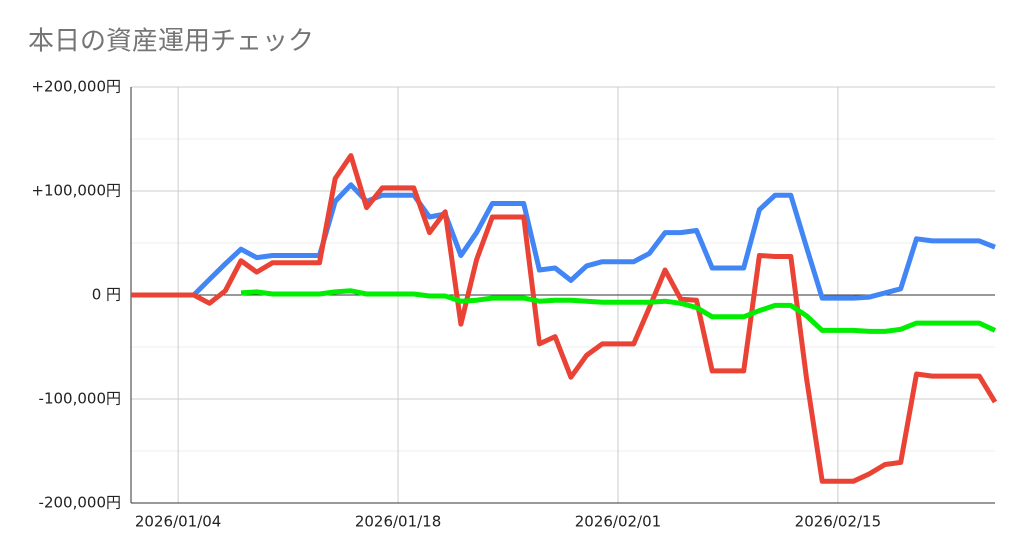  I want to click on y-tick-label: 0 円, so click(106, 295).